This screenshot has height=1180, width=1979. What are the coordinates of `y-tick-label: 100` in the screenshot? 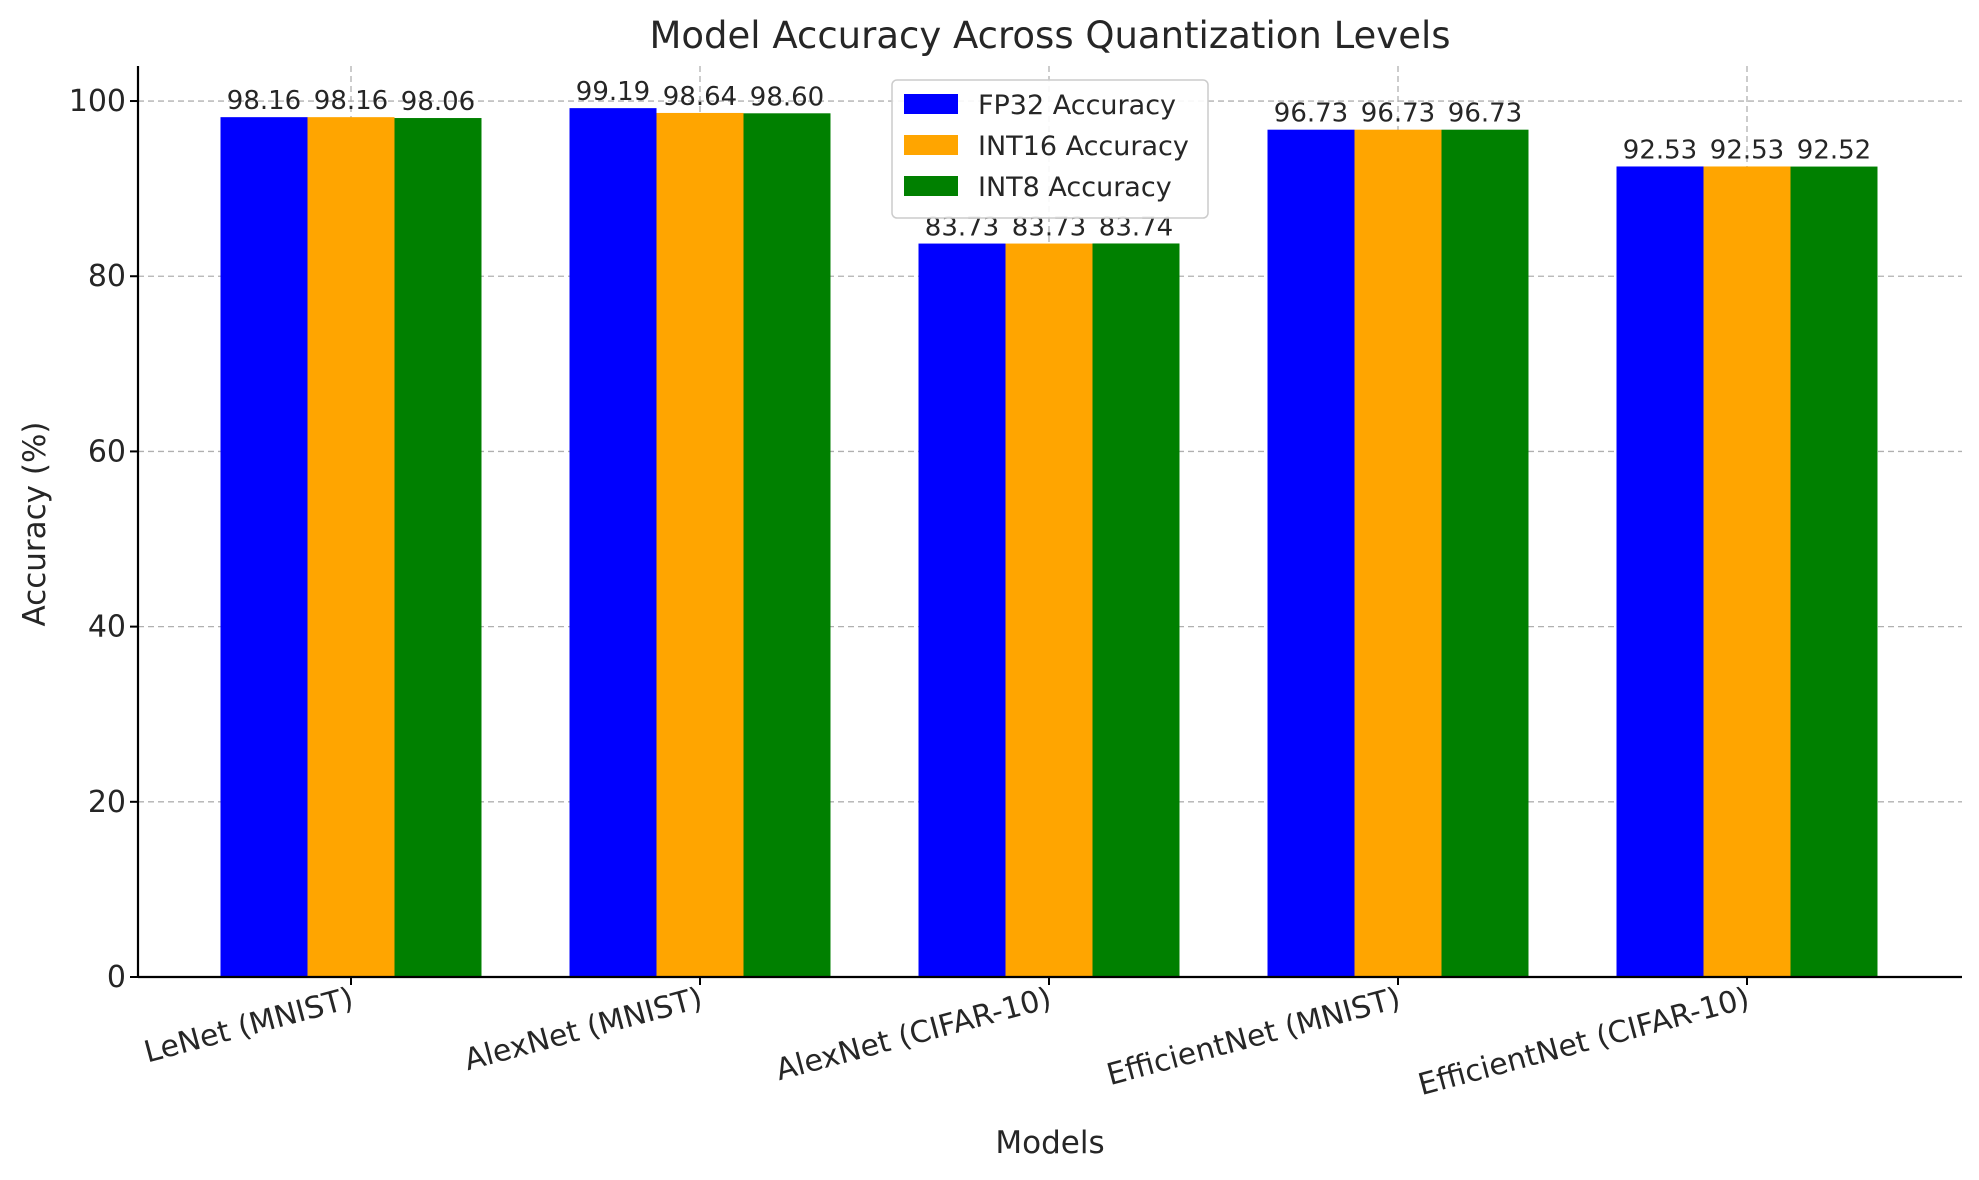 It's located at (97, 101).